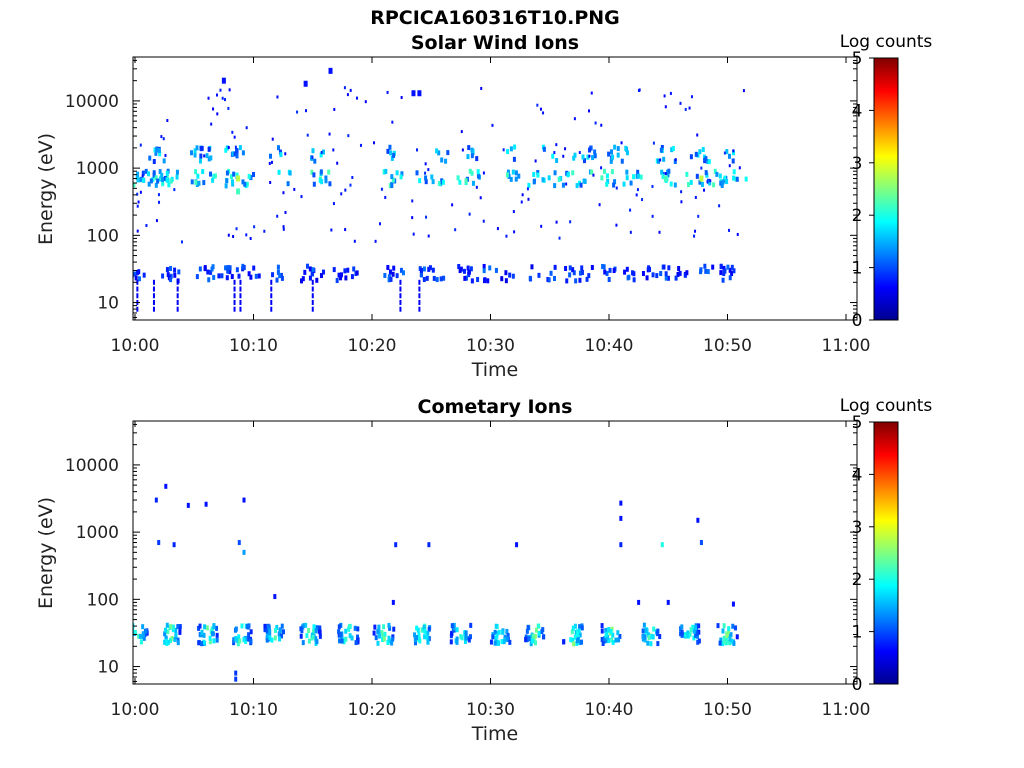  Describe the element at coordinates (857, 111) in the screenshot. I see `colorbar-tick-label: 4` at that location.